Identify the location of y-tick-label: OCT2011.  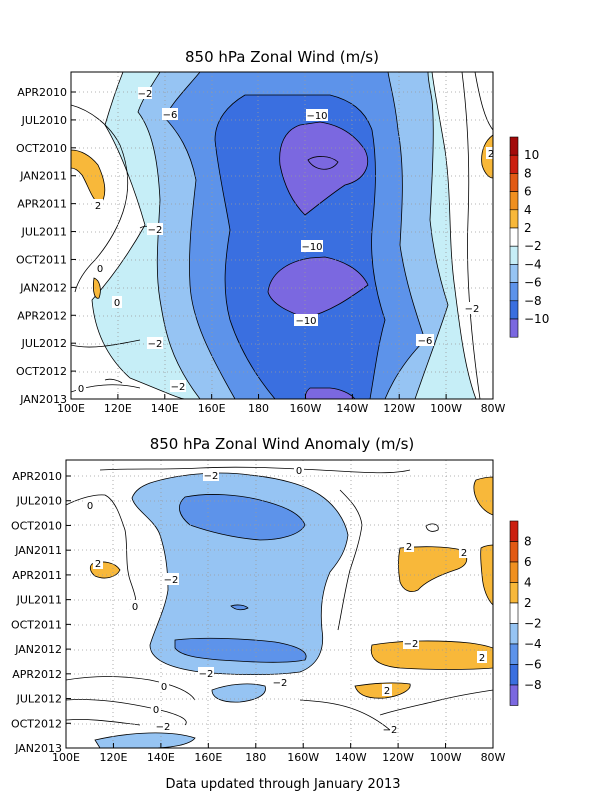
(36, 624).